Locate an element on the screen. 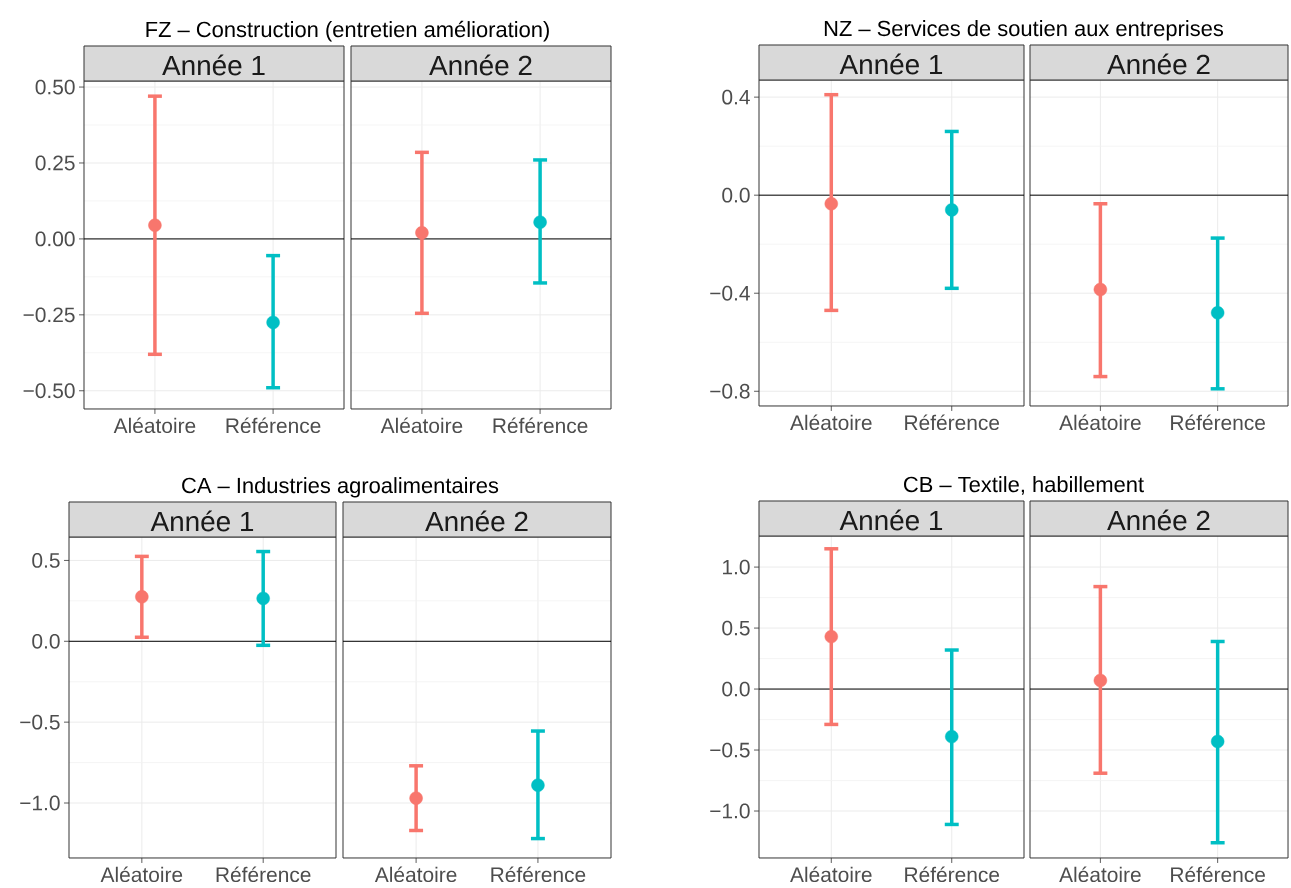  y-tick-label: 1.0 is located at coordinates (736, 567).